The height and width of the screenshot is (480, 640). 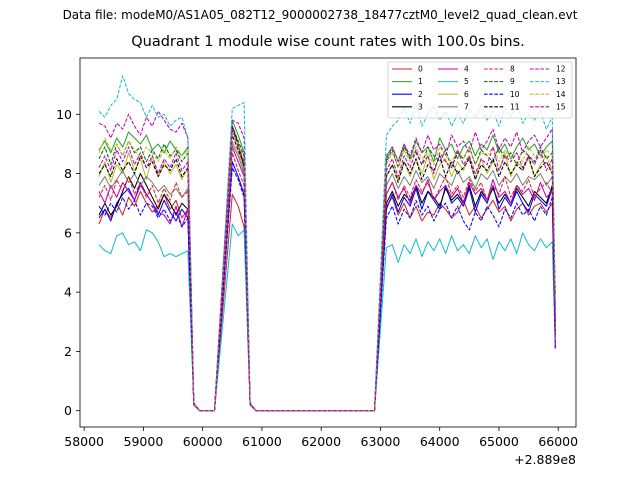 I want to click on y-tick-label-8: 8, so click(x=68, y=173).